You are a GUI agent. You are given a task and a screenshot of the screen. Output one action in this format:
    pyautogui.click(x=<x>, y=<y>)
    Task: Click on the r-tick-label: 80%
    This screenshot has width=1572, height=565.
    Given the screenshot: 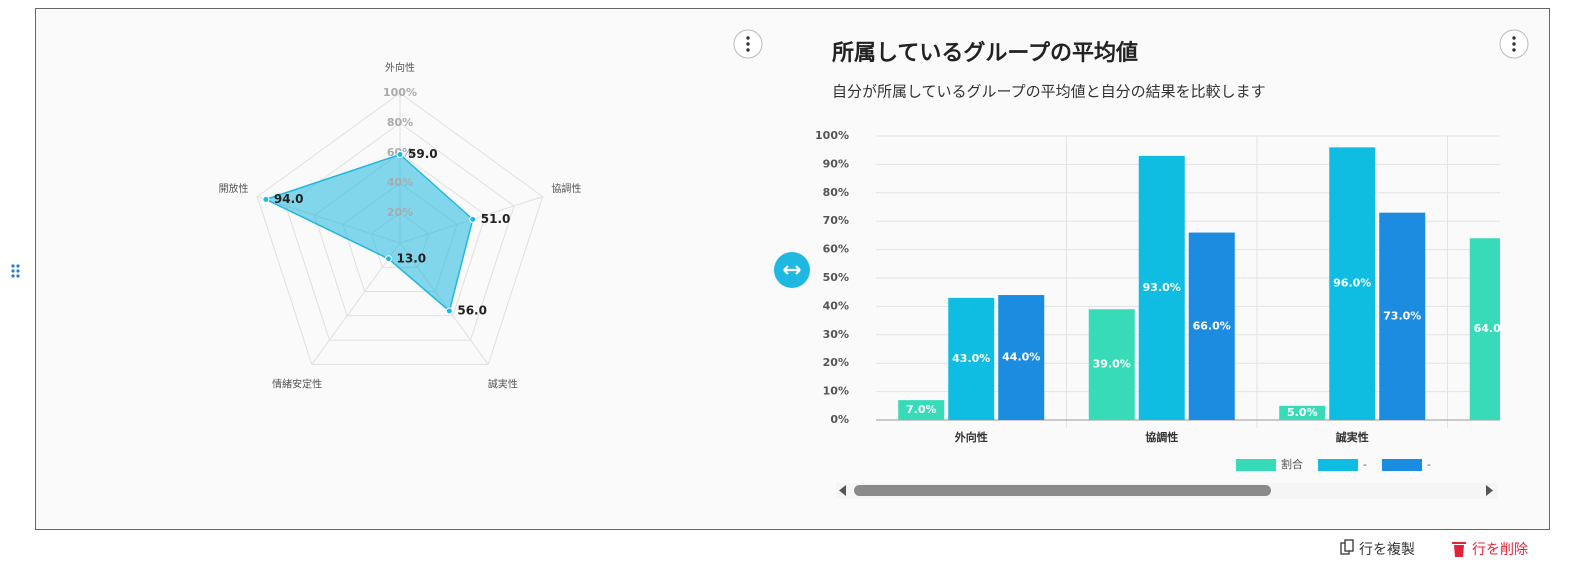 What is the action you would take?
    pyautogui.click(x=400, y=122)
    